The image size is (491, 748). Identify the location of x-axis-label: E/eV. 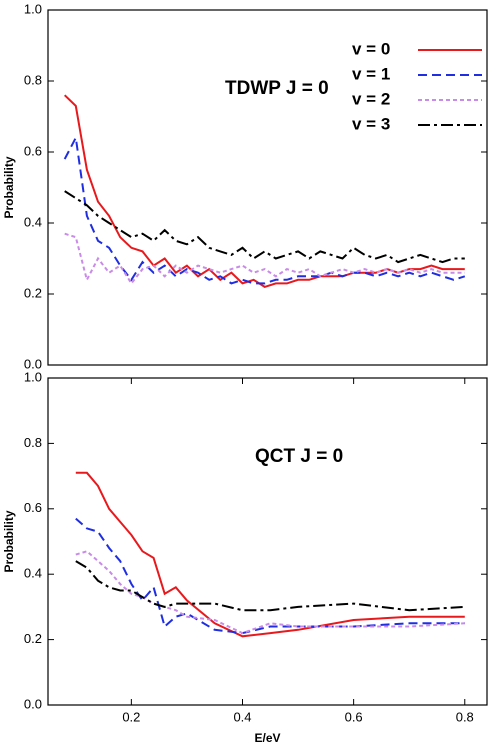
(267, 738).